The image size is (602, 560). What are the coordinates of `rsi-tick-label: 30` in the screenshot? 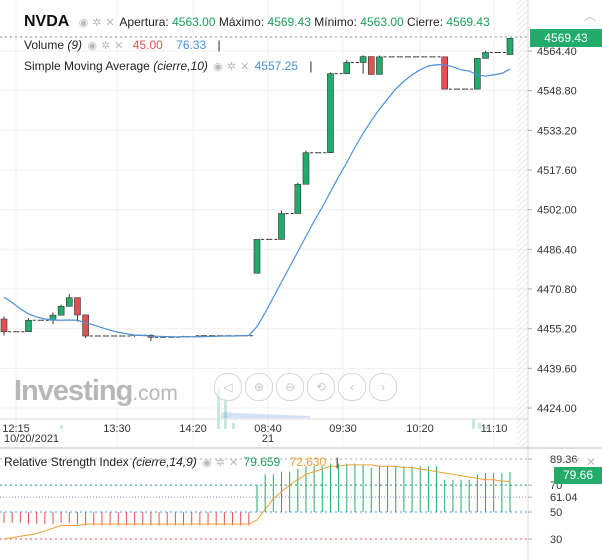 It's located at (556, 540).